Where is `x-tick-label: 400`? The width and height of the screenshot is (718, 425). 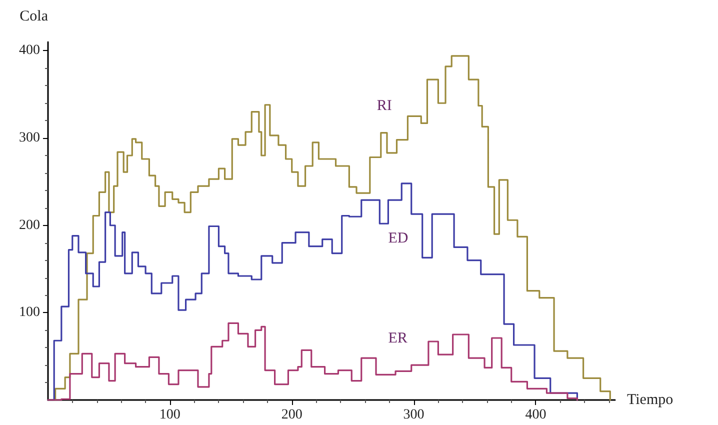
x-tick-label: 400 is located at coordinates (535, 415).